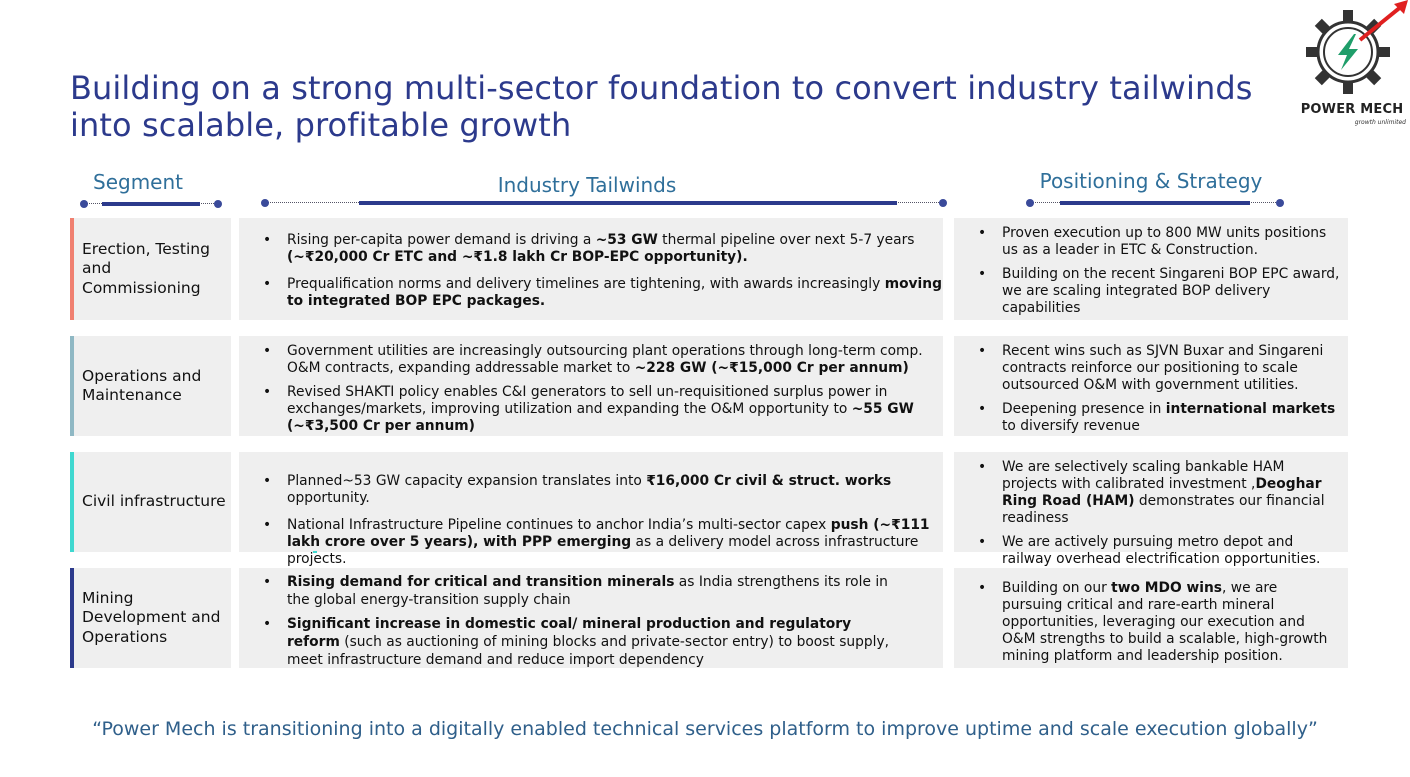 The height and width of the screenshot is (777, 1410). I want to click on segment-label: Civil infrastructure, so click(154, 501).